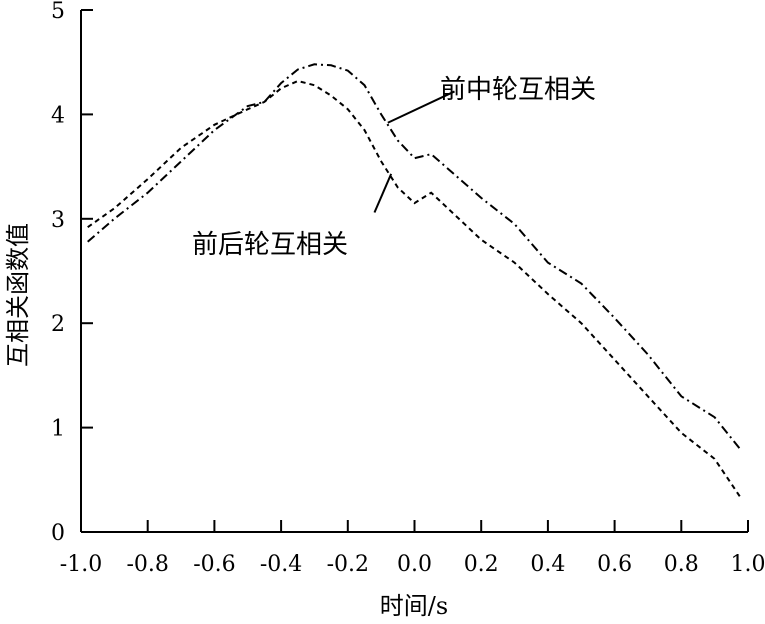 The width and height of the screenshot is (765, 624). I want to click on x-tick-label: -0.2, so click(348, 564).